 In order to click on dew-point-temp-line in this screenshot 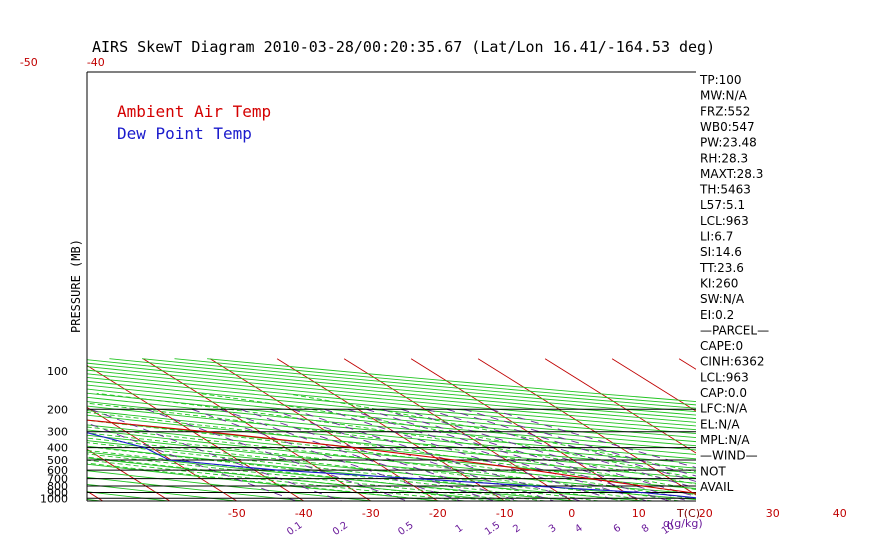, I will do `click(391, 465)`.